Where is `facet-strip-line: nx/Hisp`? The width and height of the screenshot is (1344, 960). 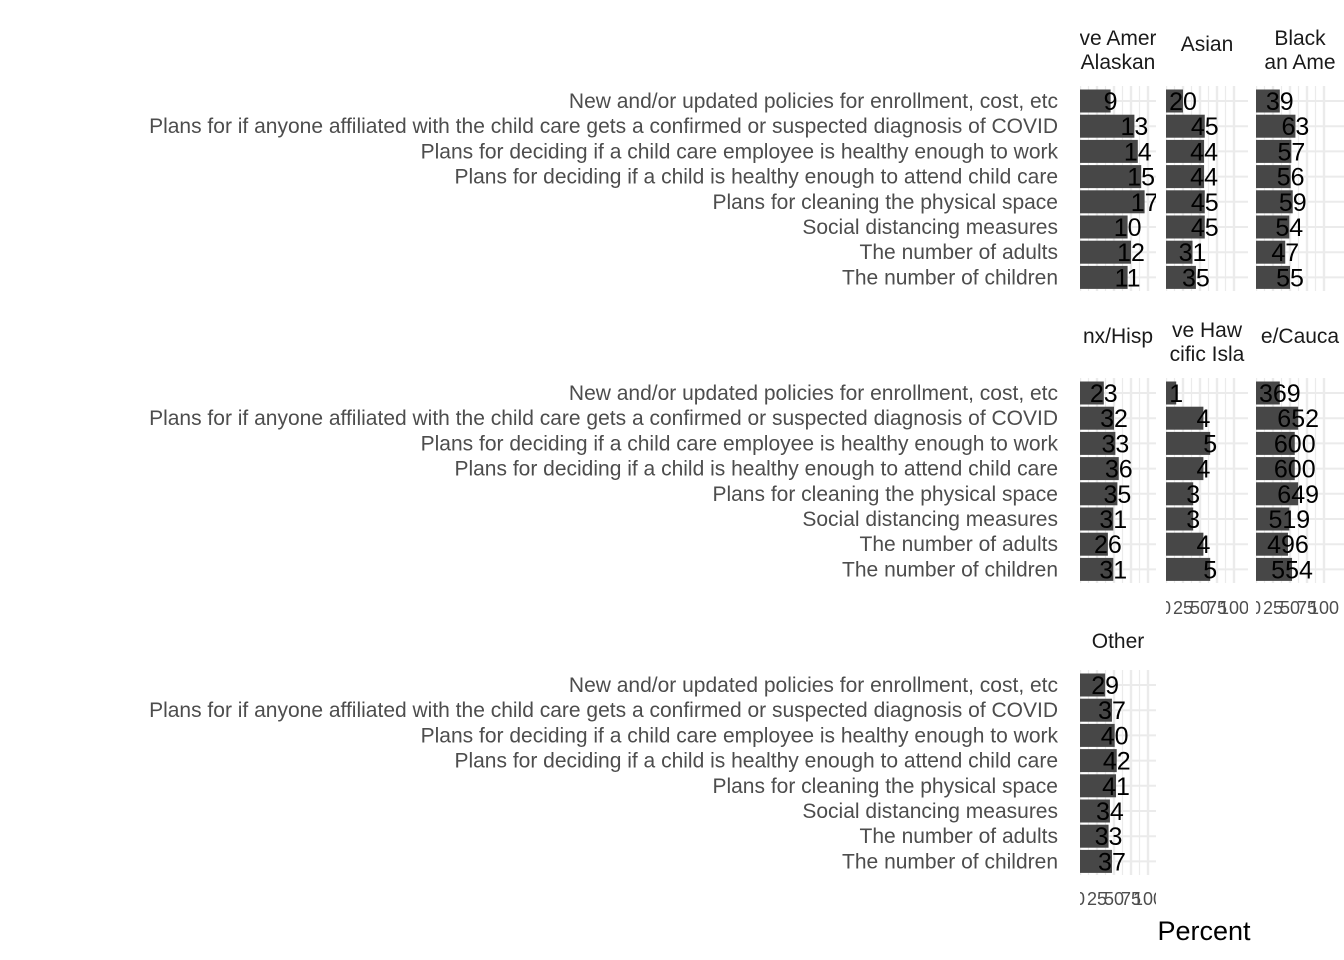 facet-strip-line: nx/Hisp is located at coordinates (1118, 336).